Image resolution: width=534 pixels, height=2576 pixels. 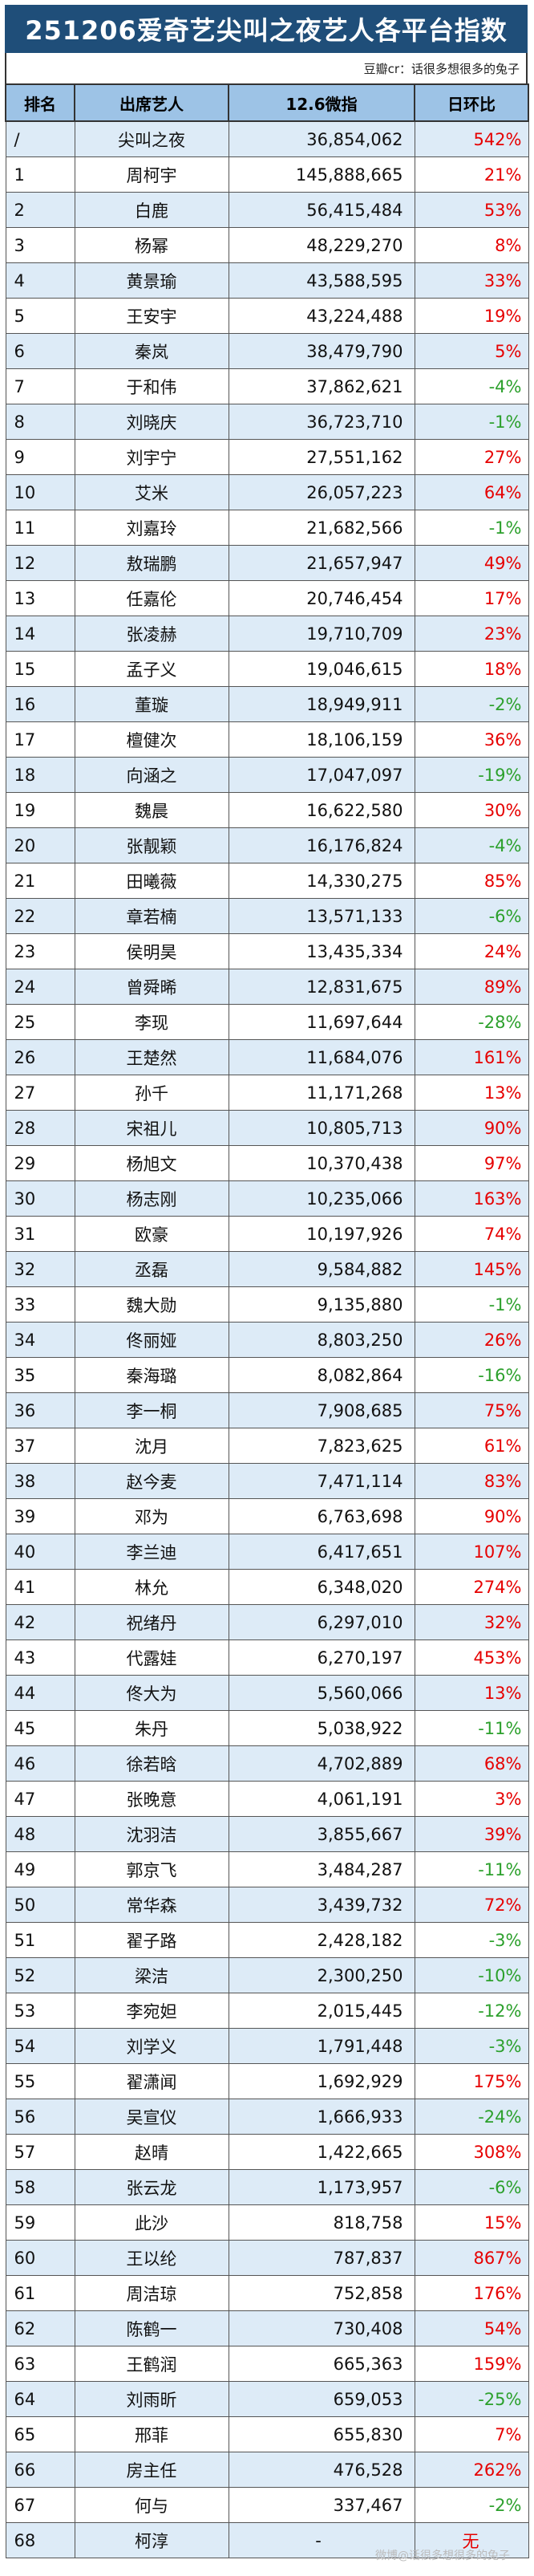 What do you see at coordinates (472, 1446) in the screenshot?
I see `change-cell: 61%` at bounding box center [472, 1446].